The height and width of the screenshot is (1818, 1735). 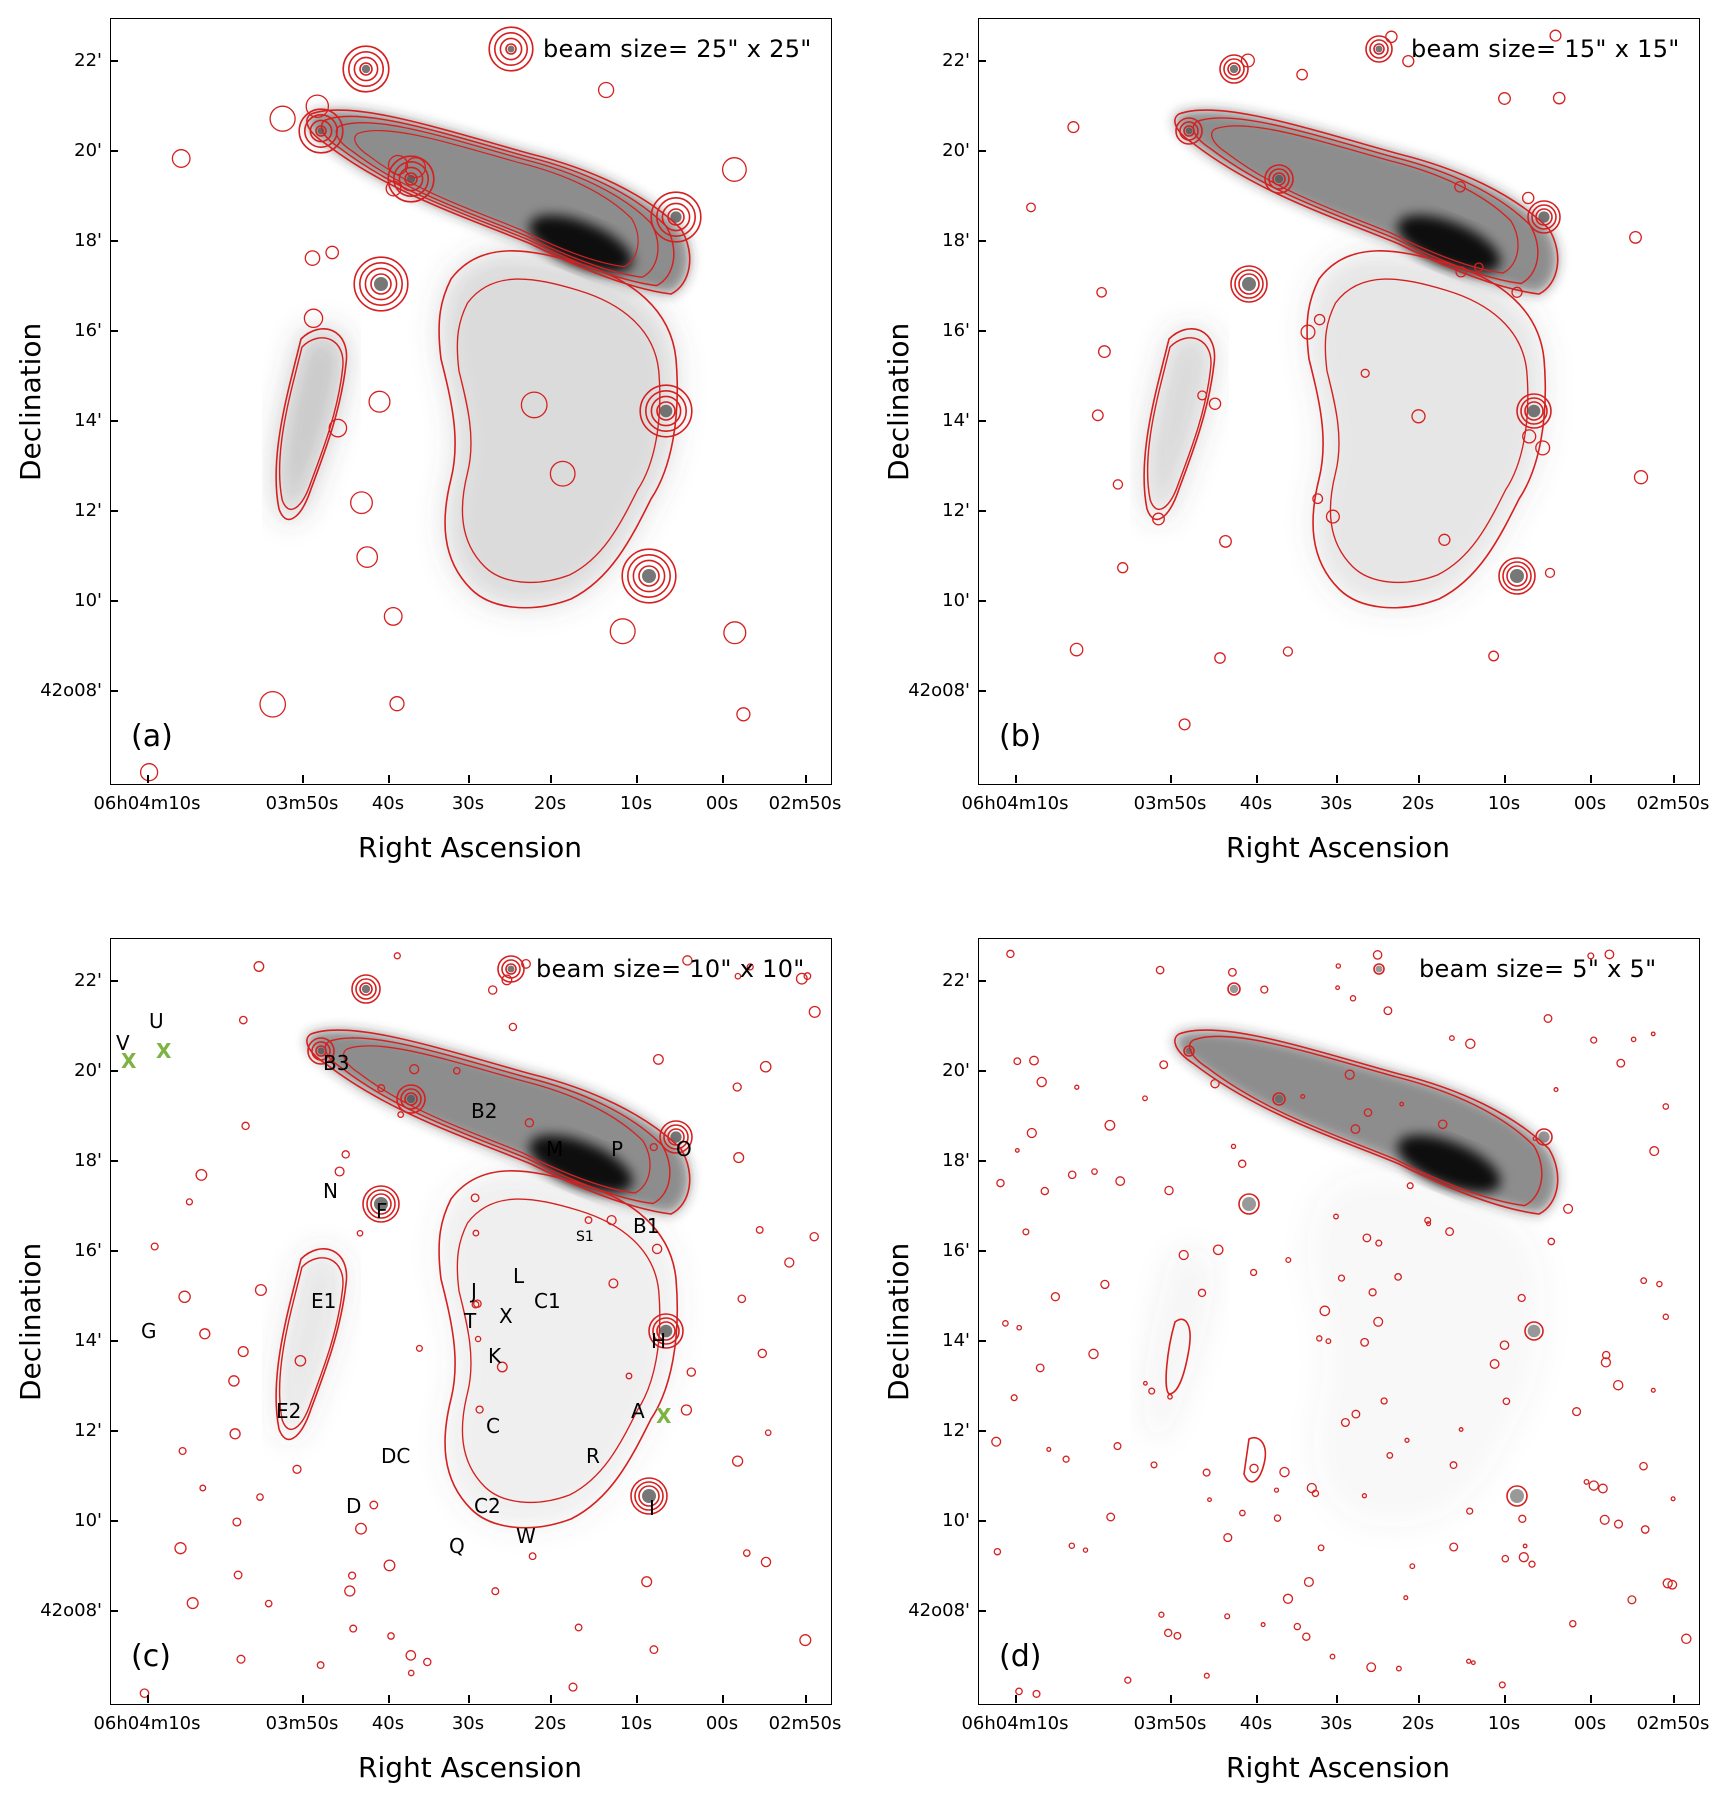 What do you see at coordinates (289, 1411) in the screenshot?
I see `source-label-e2: E2` at bounding box center [289, 1411].